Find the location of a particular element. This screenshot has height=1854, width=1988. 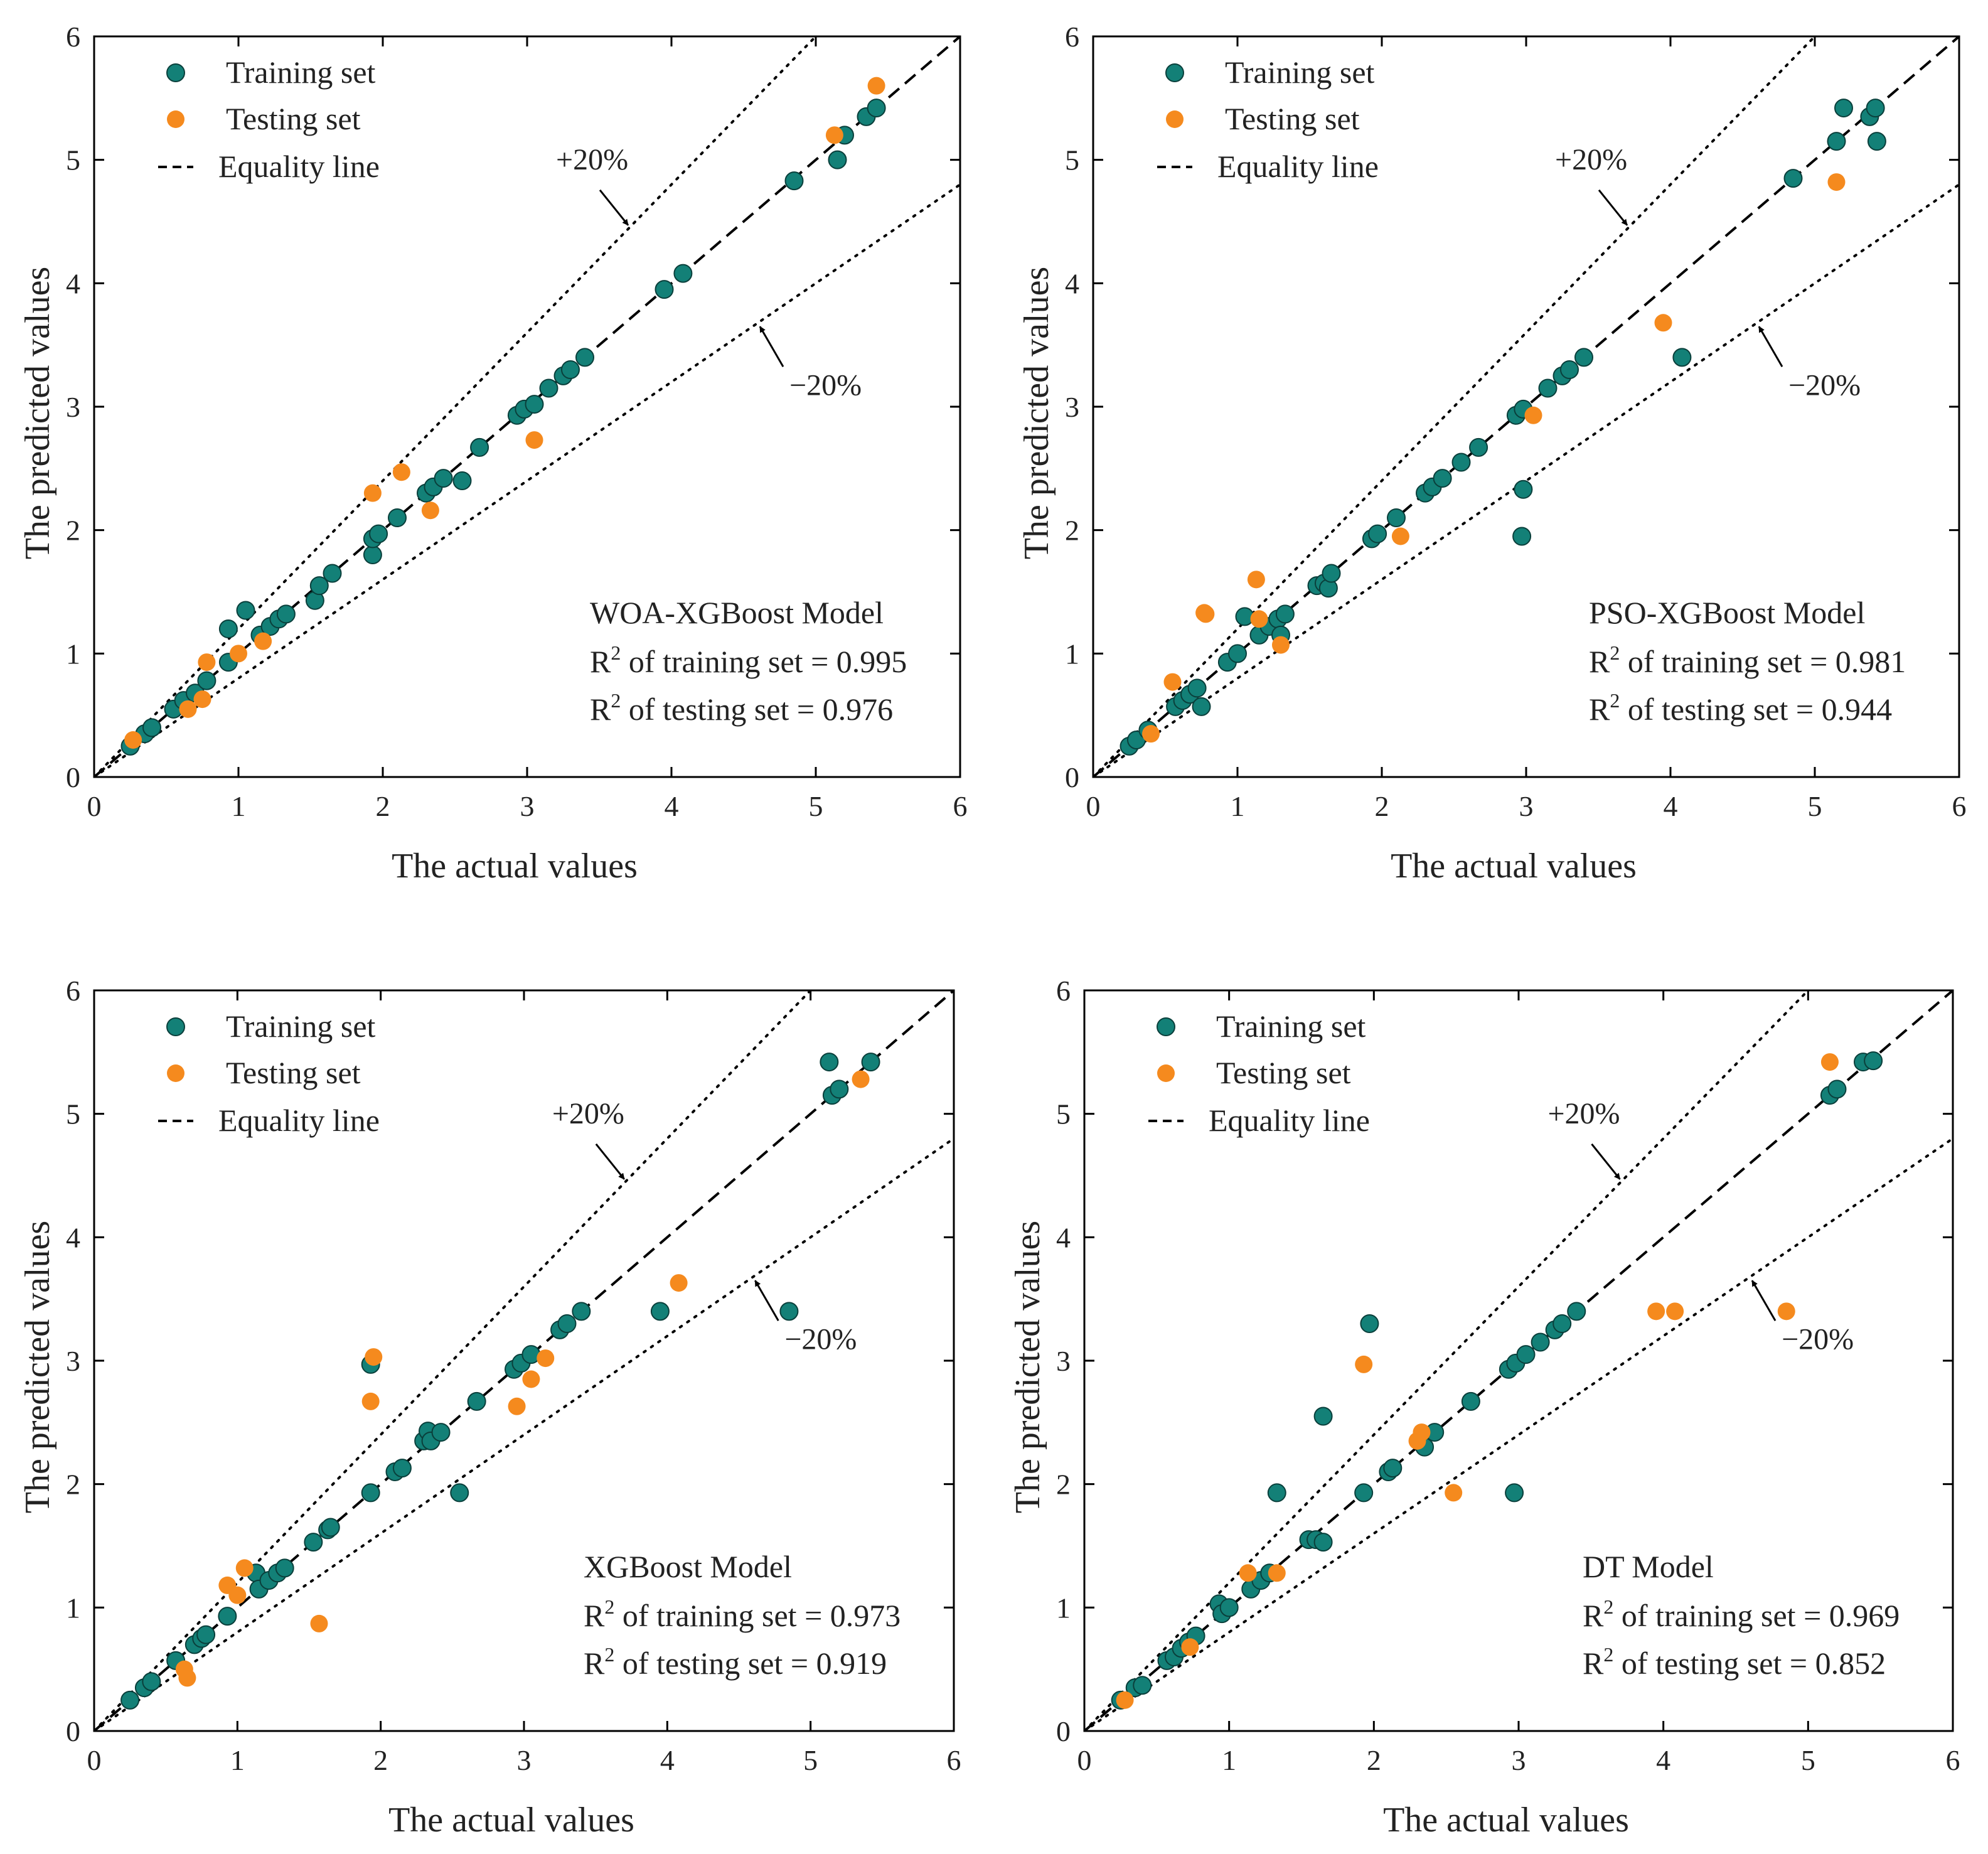

model-name: DT Model is located at coordinates (1648, 1566).